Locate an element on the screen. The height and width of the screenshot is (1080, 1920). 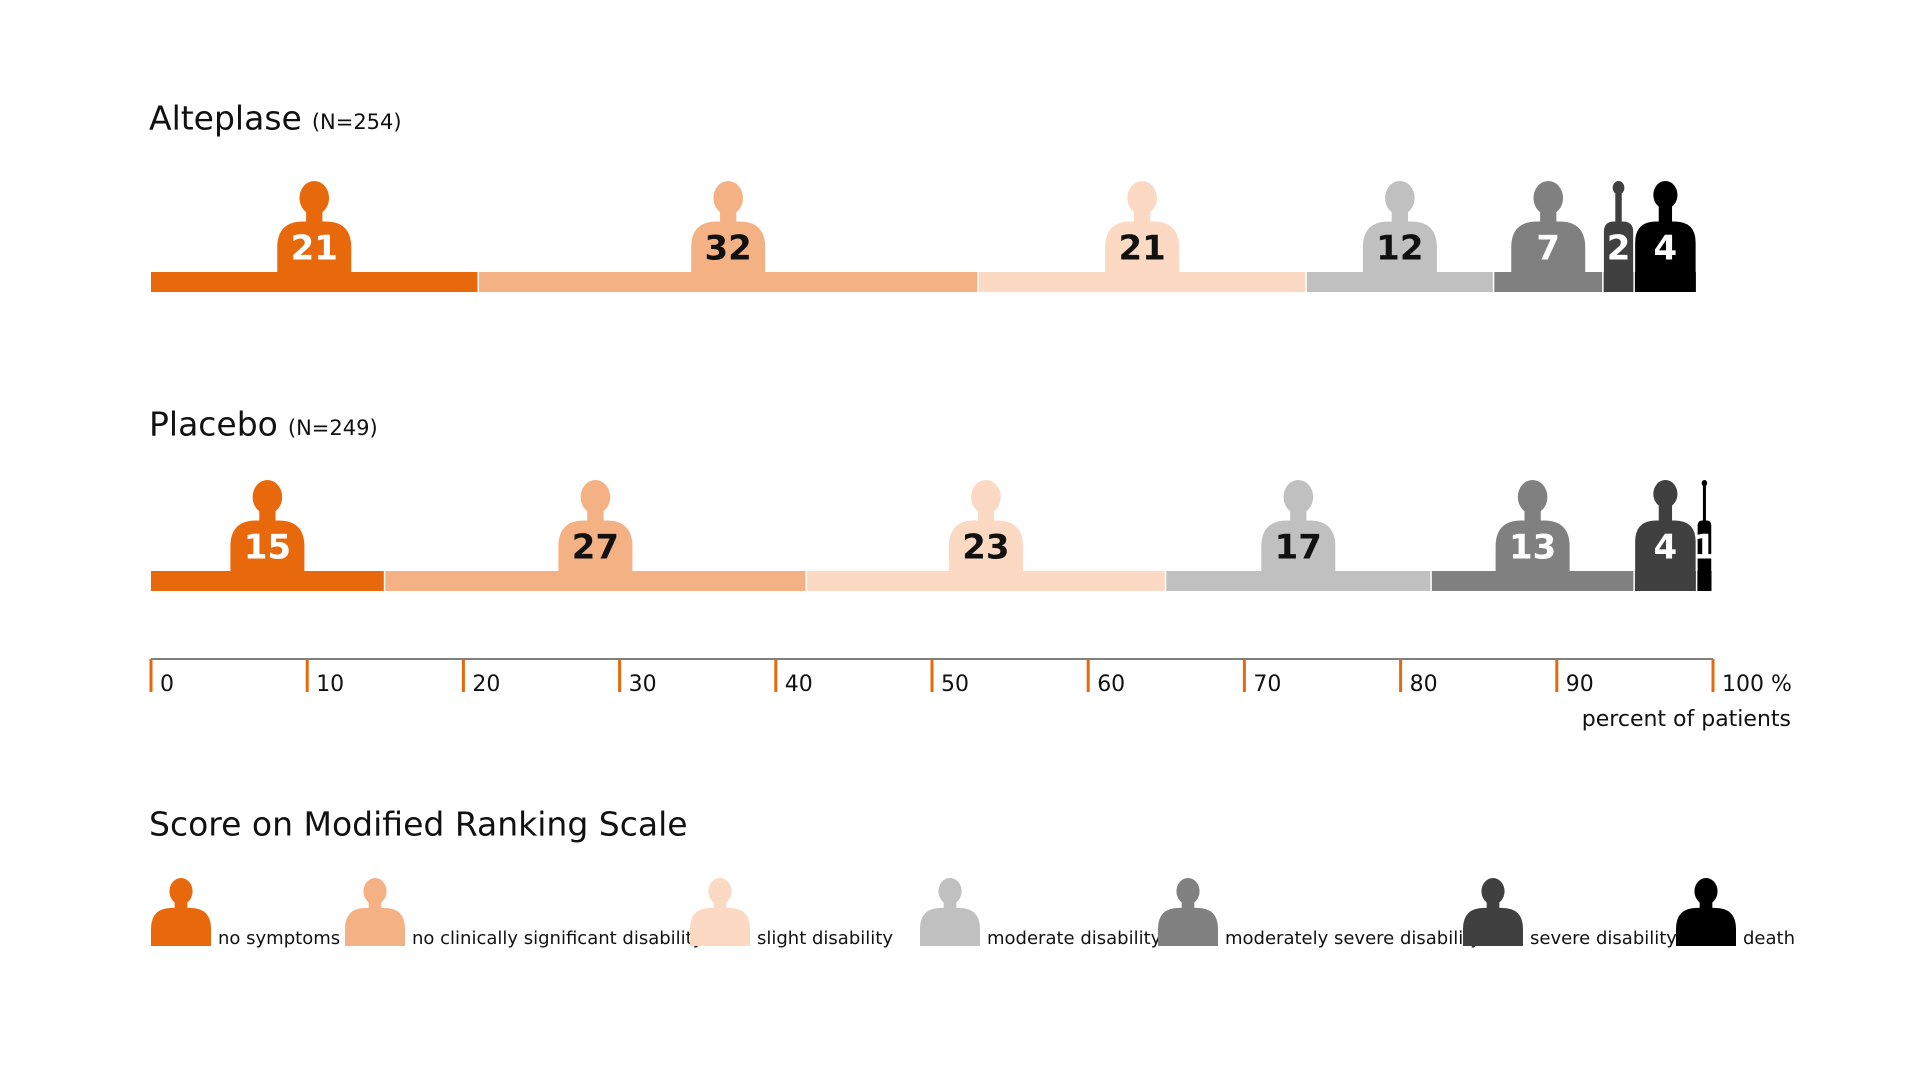
value-label: 17 is located at coordinates (1298, 548).